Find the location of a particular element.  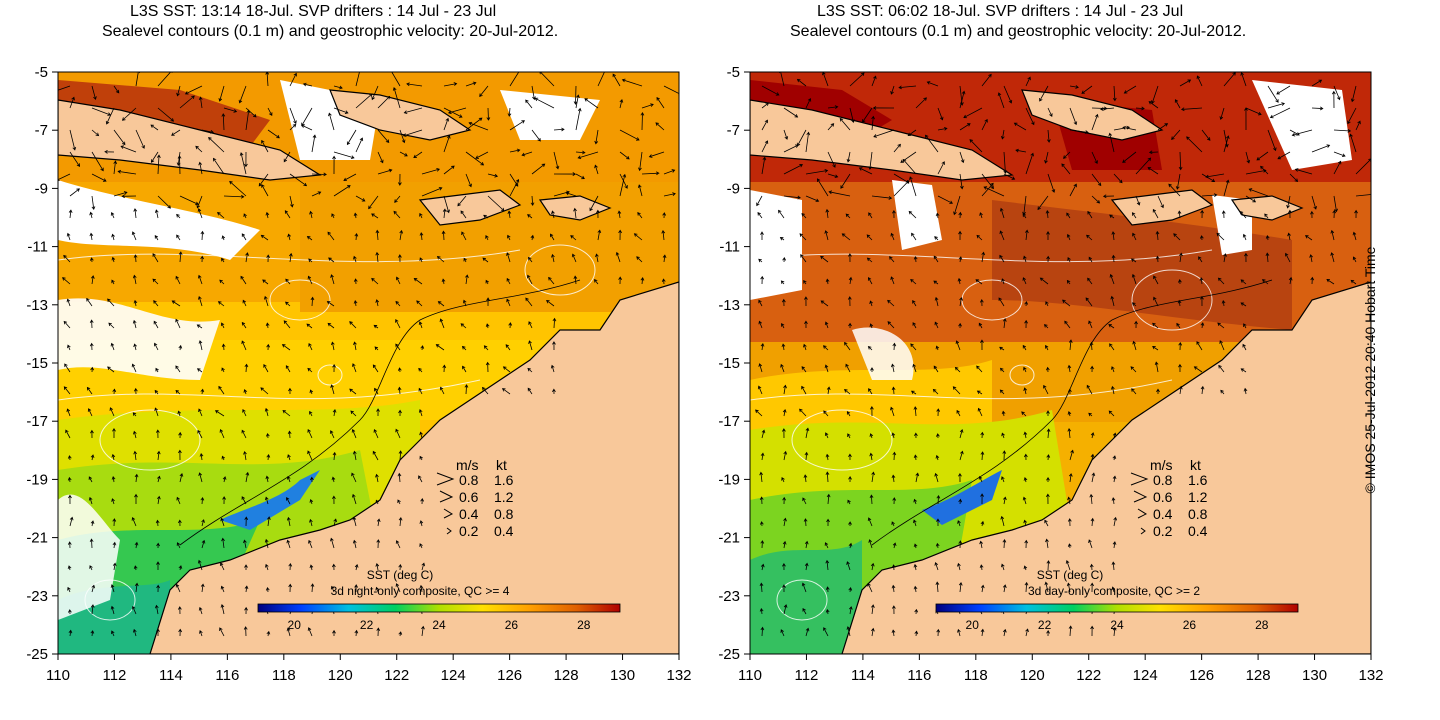

y-tick-label: -21 is located at coordinates (37, 538).